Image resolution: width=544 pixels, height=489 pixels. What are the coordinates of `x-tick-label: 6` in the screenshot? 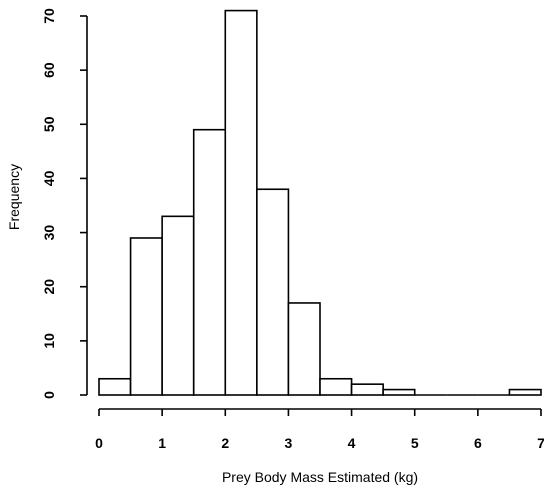 It's located at (478, 443).